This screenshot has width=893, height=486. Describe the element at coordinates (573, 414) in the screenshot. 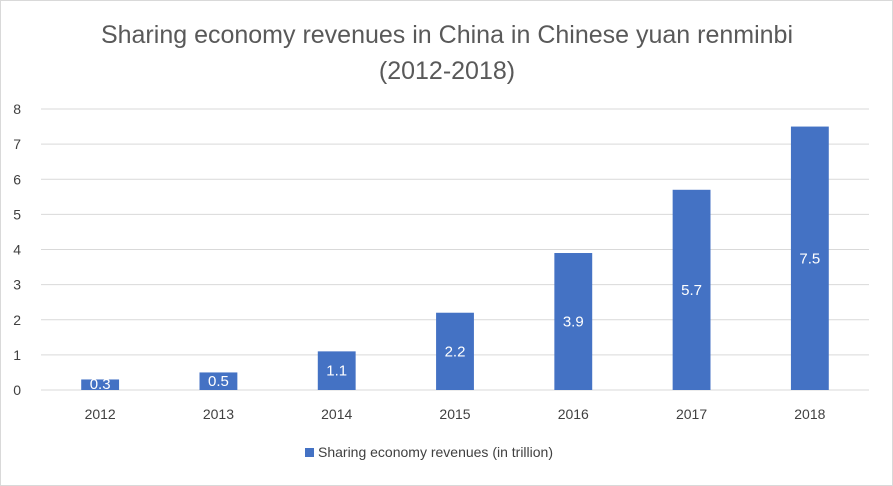

I see `x-tick-label: 2016` at that location.